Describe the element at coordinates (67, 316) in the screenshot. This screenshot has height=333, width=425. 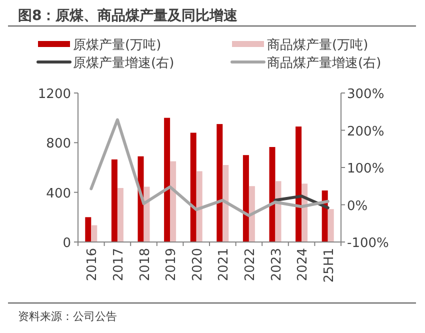
I see `text: 资料来源：公司公告` at that location.